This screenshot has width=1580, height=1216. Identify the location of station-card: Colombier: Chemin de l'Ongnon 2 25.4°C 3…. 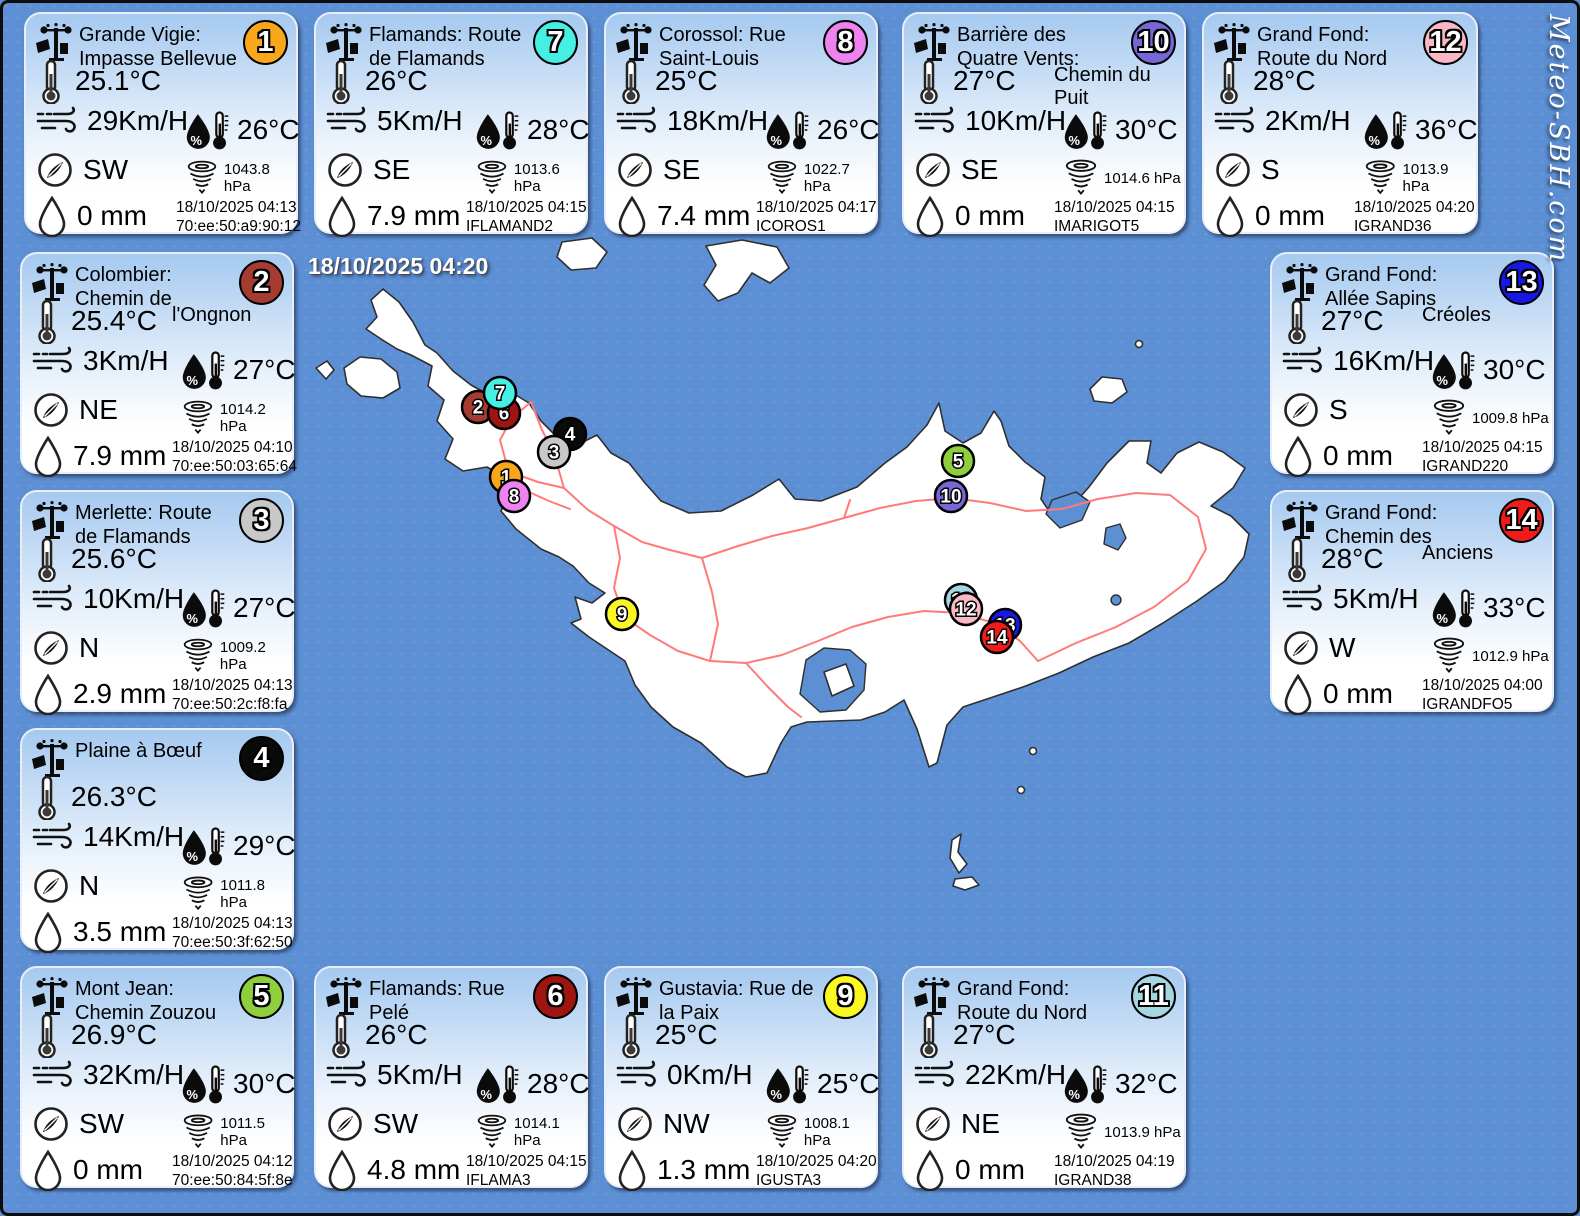
(158, 364).